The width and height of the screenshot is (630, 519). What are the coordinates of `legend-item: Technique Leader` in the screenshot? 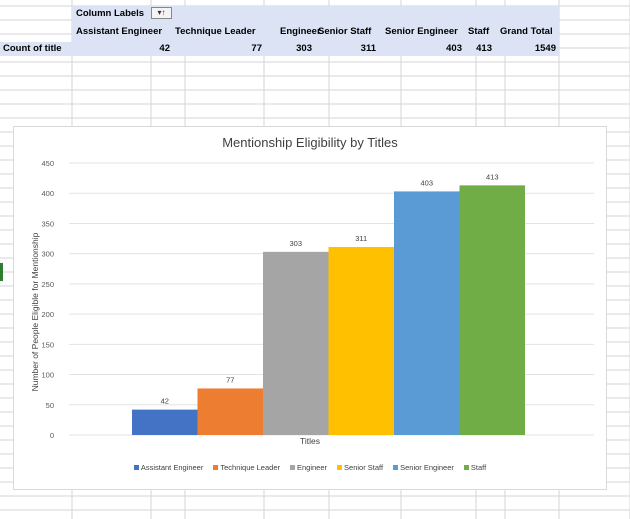 It's located at (246, 467).